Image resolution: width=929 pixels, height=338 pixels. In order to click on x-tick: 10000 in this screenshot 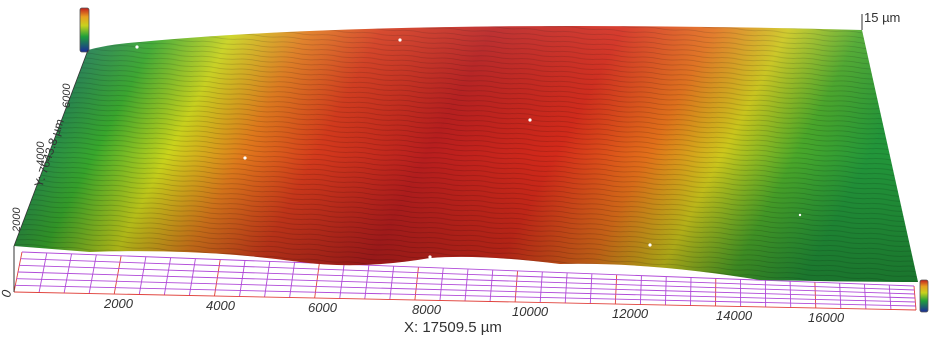, I will do `click(530, 311)`.